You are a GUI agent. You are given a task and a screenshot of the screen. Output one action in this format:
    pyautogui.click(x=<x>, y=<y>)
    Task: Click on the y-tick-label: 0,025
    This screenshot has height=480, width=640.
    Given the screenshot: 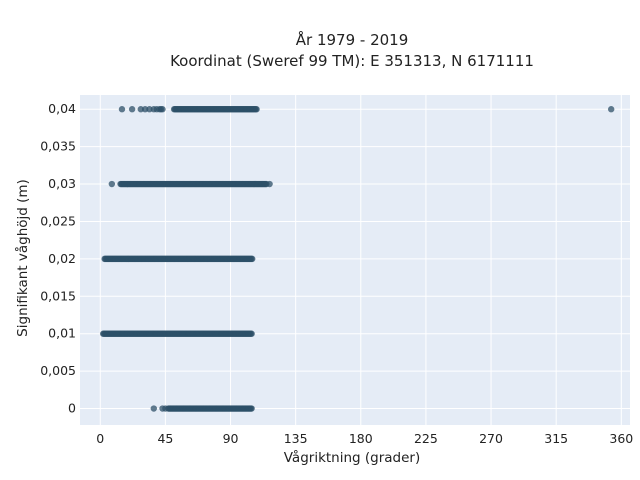 What is the action you would take?
    pyautogui.click(x=58, y=220)
    